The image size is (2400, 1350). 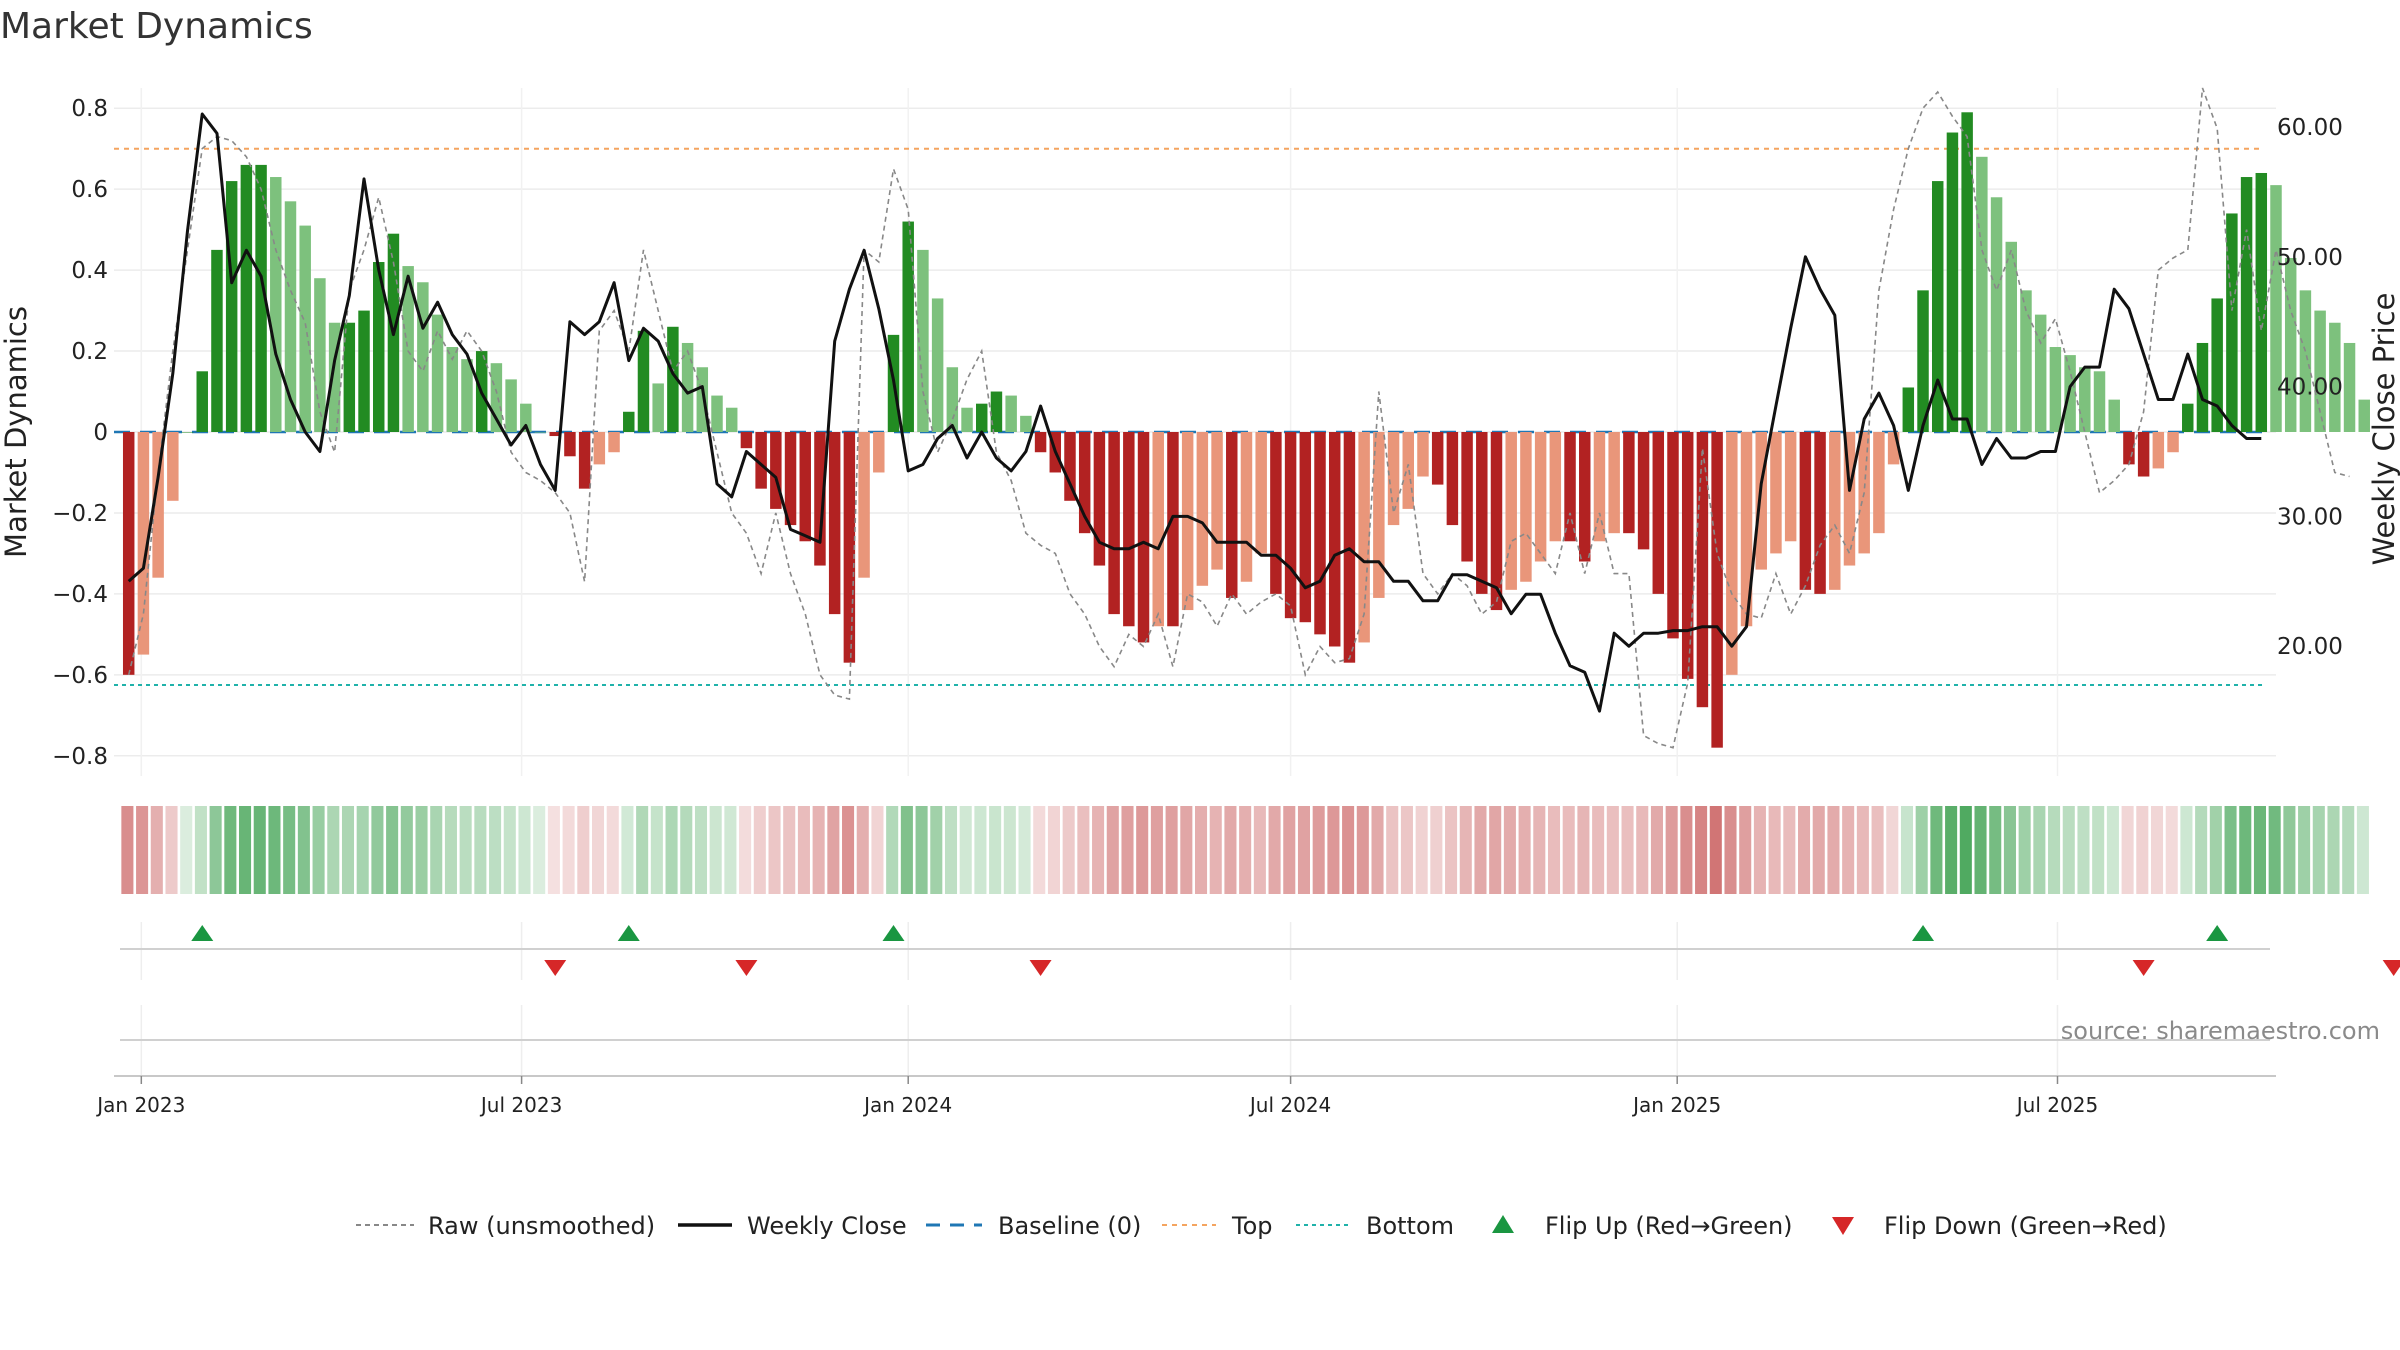 What do you see at coordinates (89, 109) in the screenshot?
I see `y-tick-label: 0.8` at bounding box center [89, 109].